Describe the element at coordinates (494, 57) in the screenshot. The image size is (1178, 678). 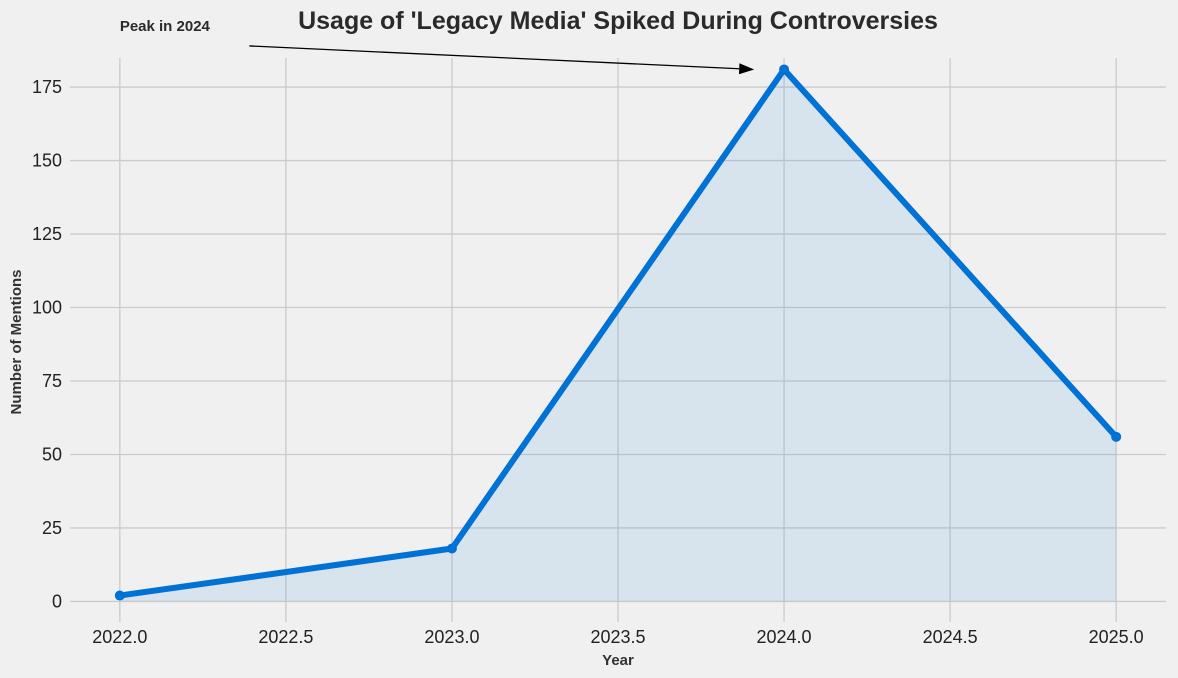
I see `annotation-arrow-line` at that location.